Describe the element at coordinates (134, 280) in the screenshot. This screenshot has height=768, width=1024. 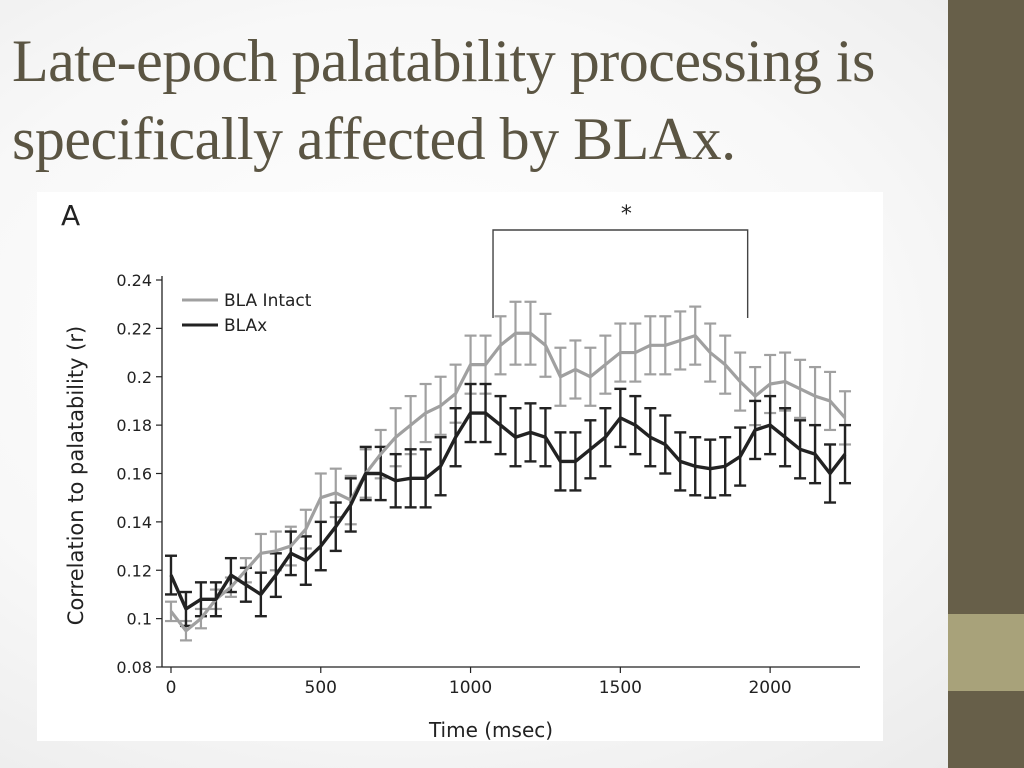
I see `y-tick-label: 0.24` at that location.